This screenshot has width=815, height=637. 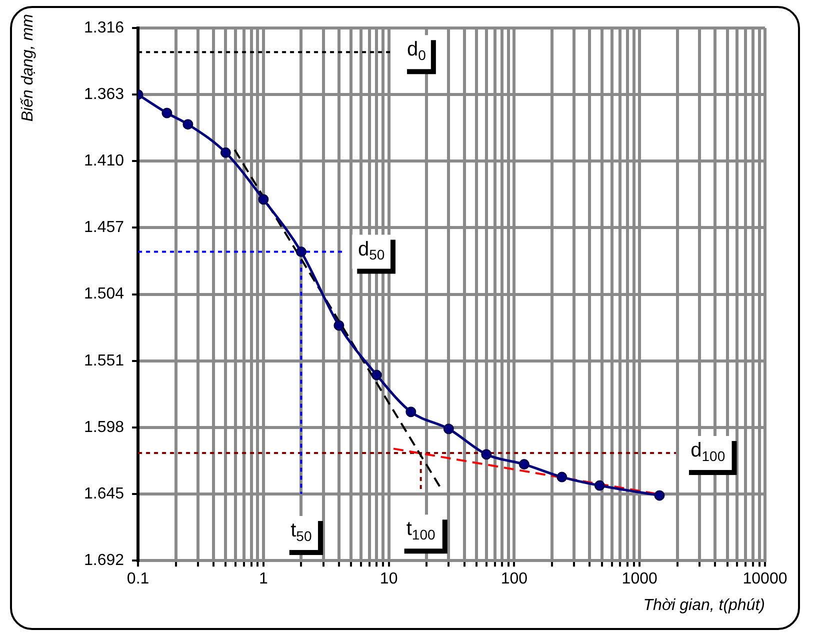 I want to click on x-tick-label: 10000, so click(x=765, y=579).